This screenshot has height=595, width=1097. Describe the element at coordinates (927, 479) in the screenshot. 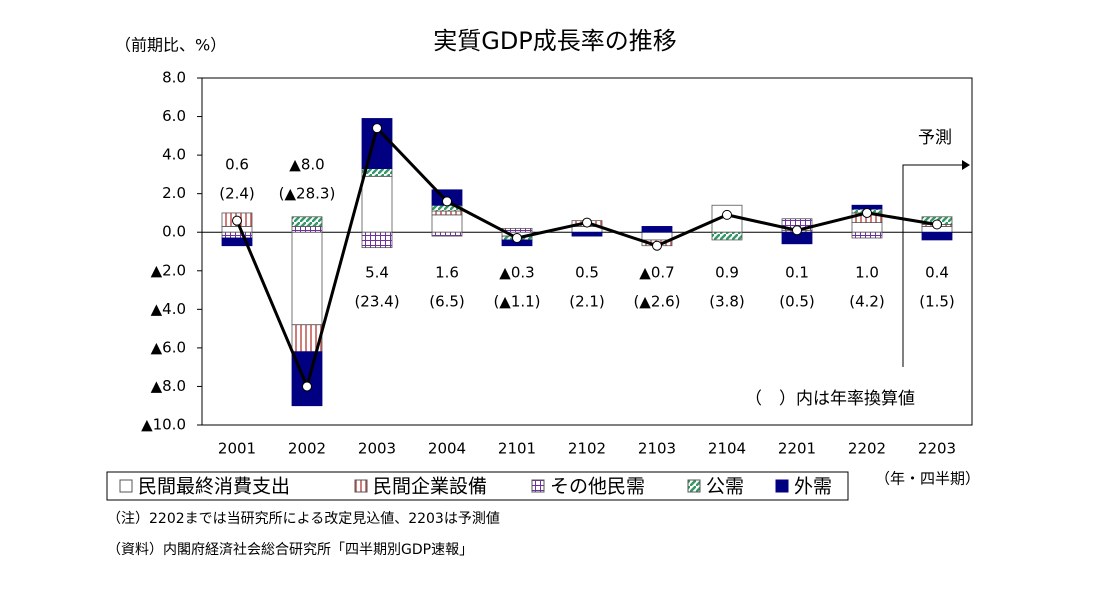

I see `x-unit: （年・四半期）` at that location.